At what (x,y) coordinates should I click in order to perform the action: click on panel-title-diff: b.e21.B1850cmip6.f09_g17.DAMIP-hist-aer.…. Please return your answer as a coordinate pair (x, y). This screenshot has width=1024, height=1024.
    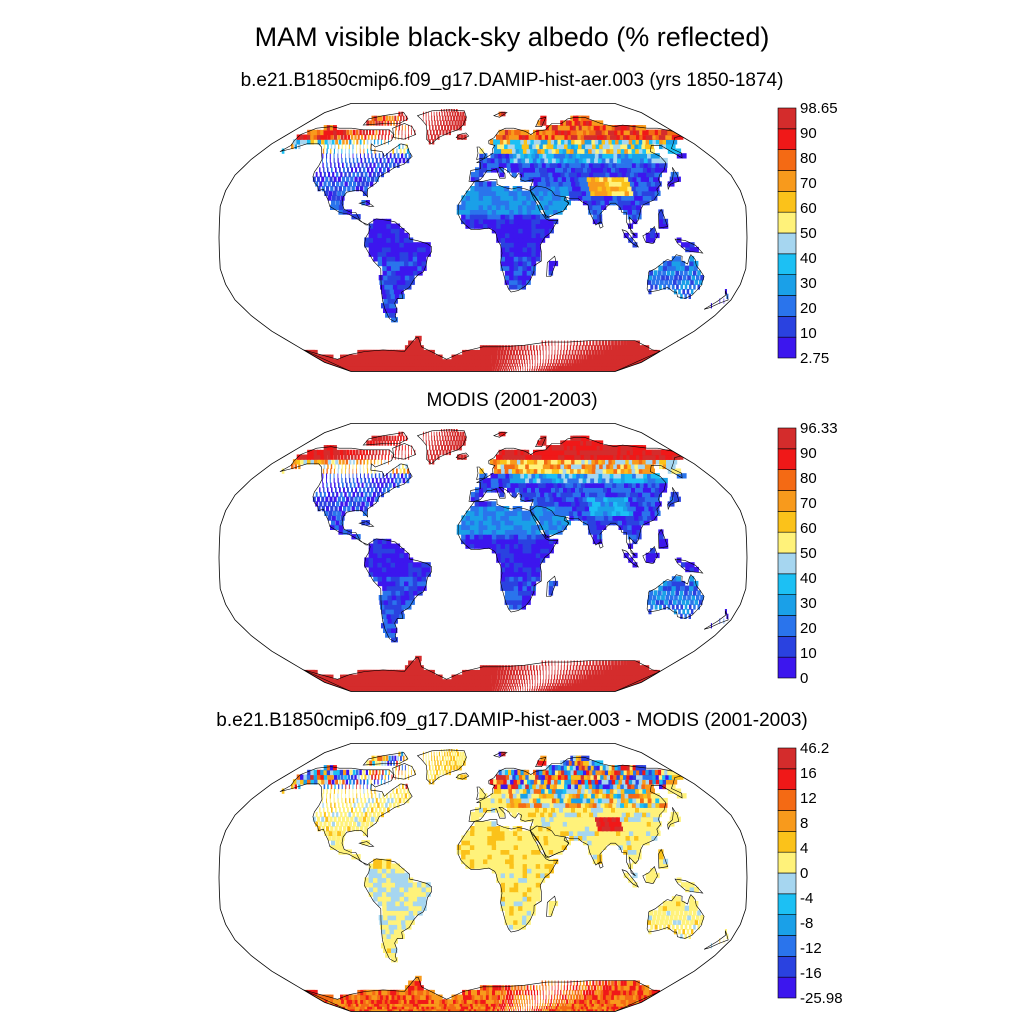
    Looking at the image, I should click on (512, 720).